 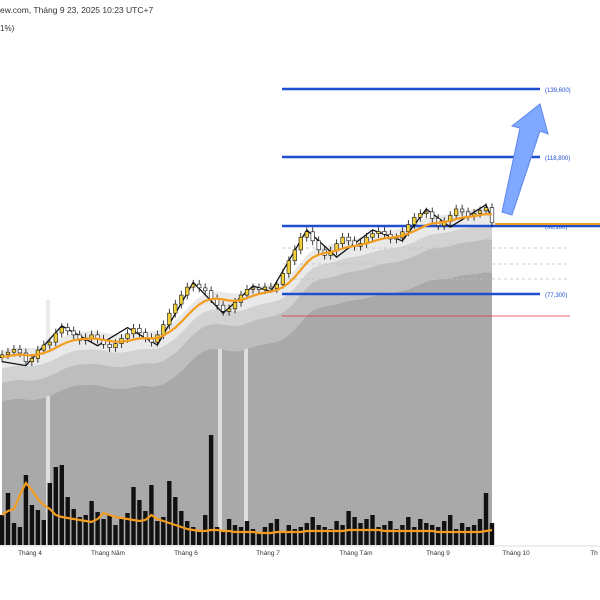 What do you see at coordinates (525, 159) in the screenshot?
I see `projection-arrow` at bounding box center [525, 159].